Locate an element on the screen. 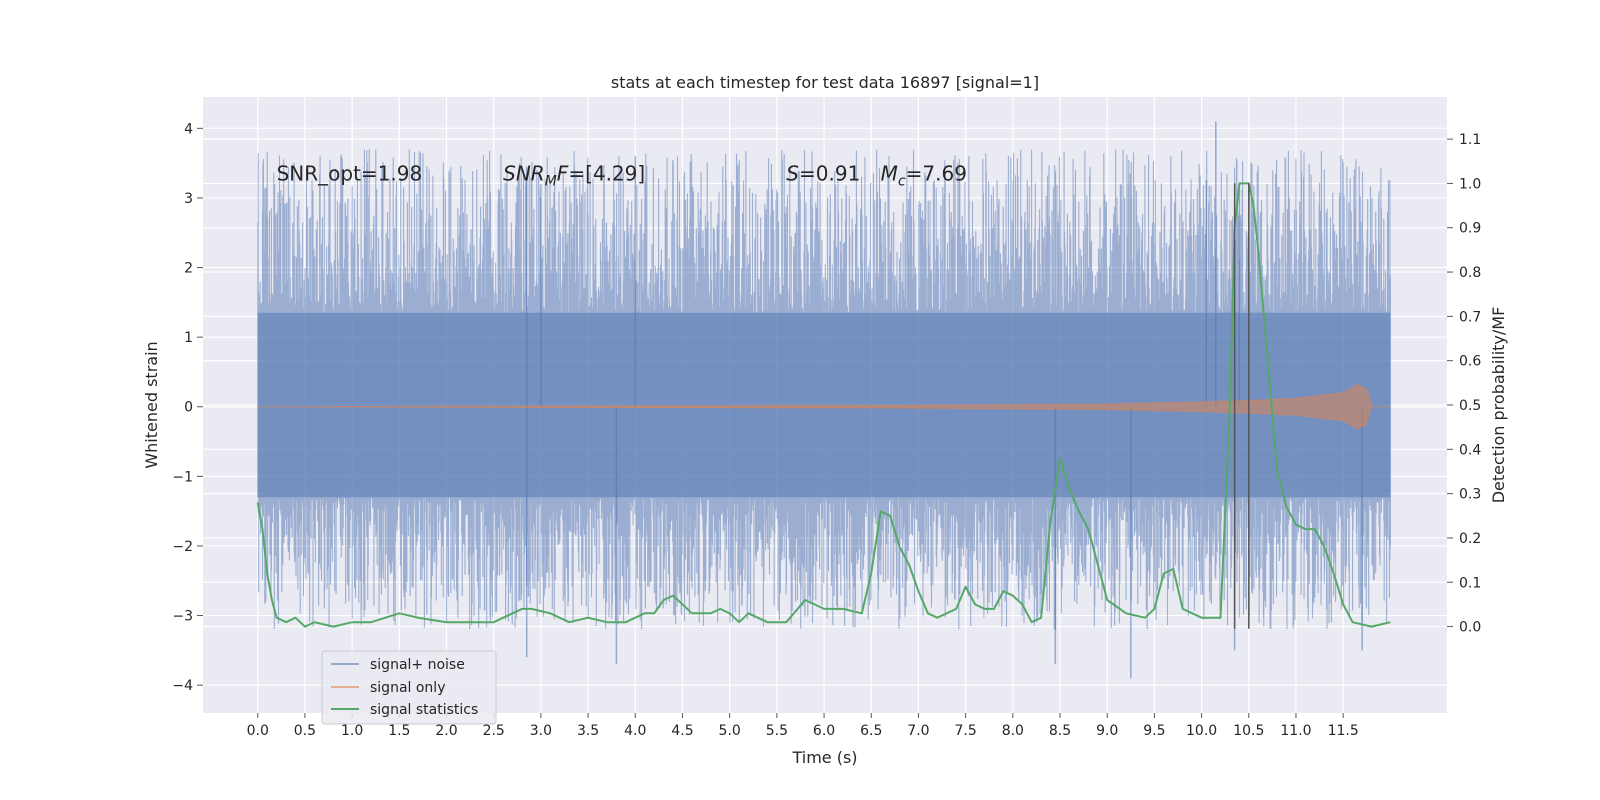 This screenshot has width=1600, height=800. annotation-text: Mc=7.69 is located at coordinates (924, 176).